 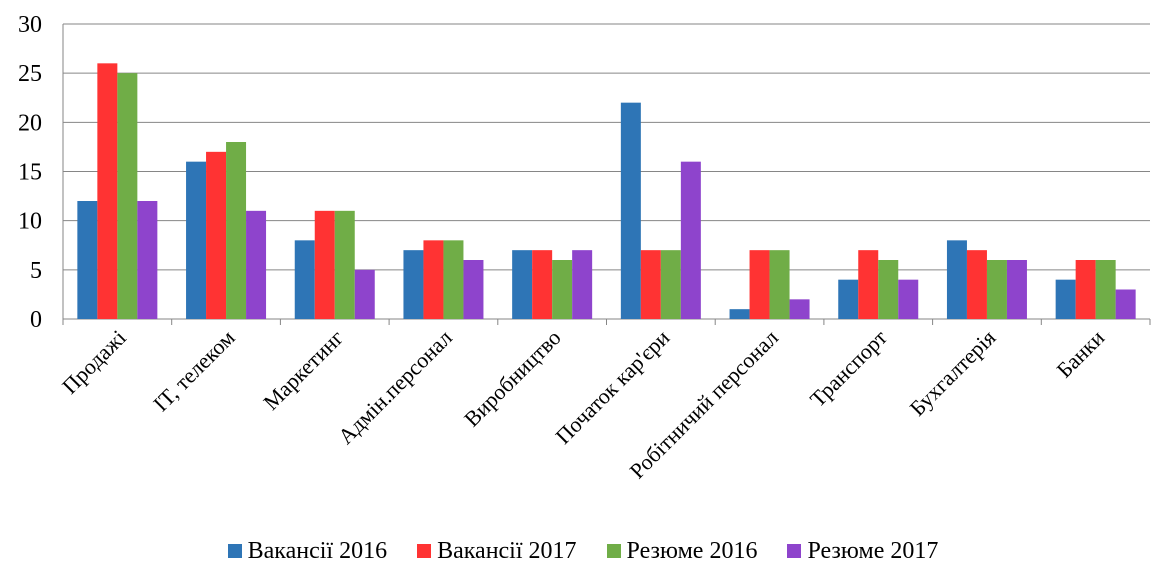 What do you see at coordinates (303, 370) in the screenshot?
I see `x-tick-label: Маркетинг` at bounding box center [303, 370].